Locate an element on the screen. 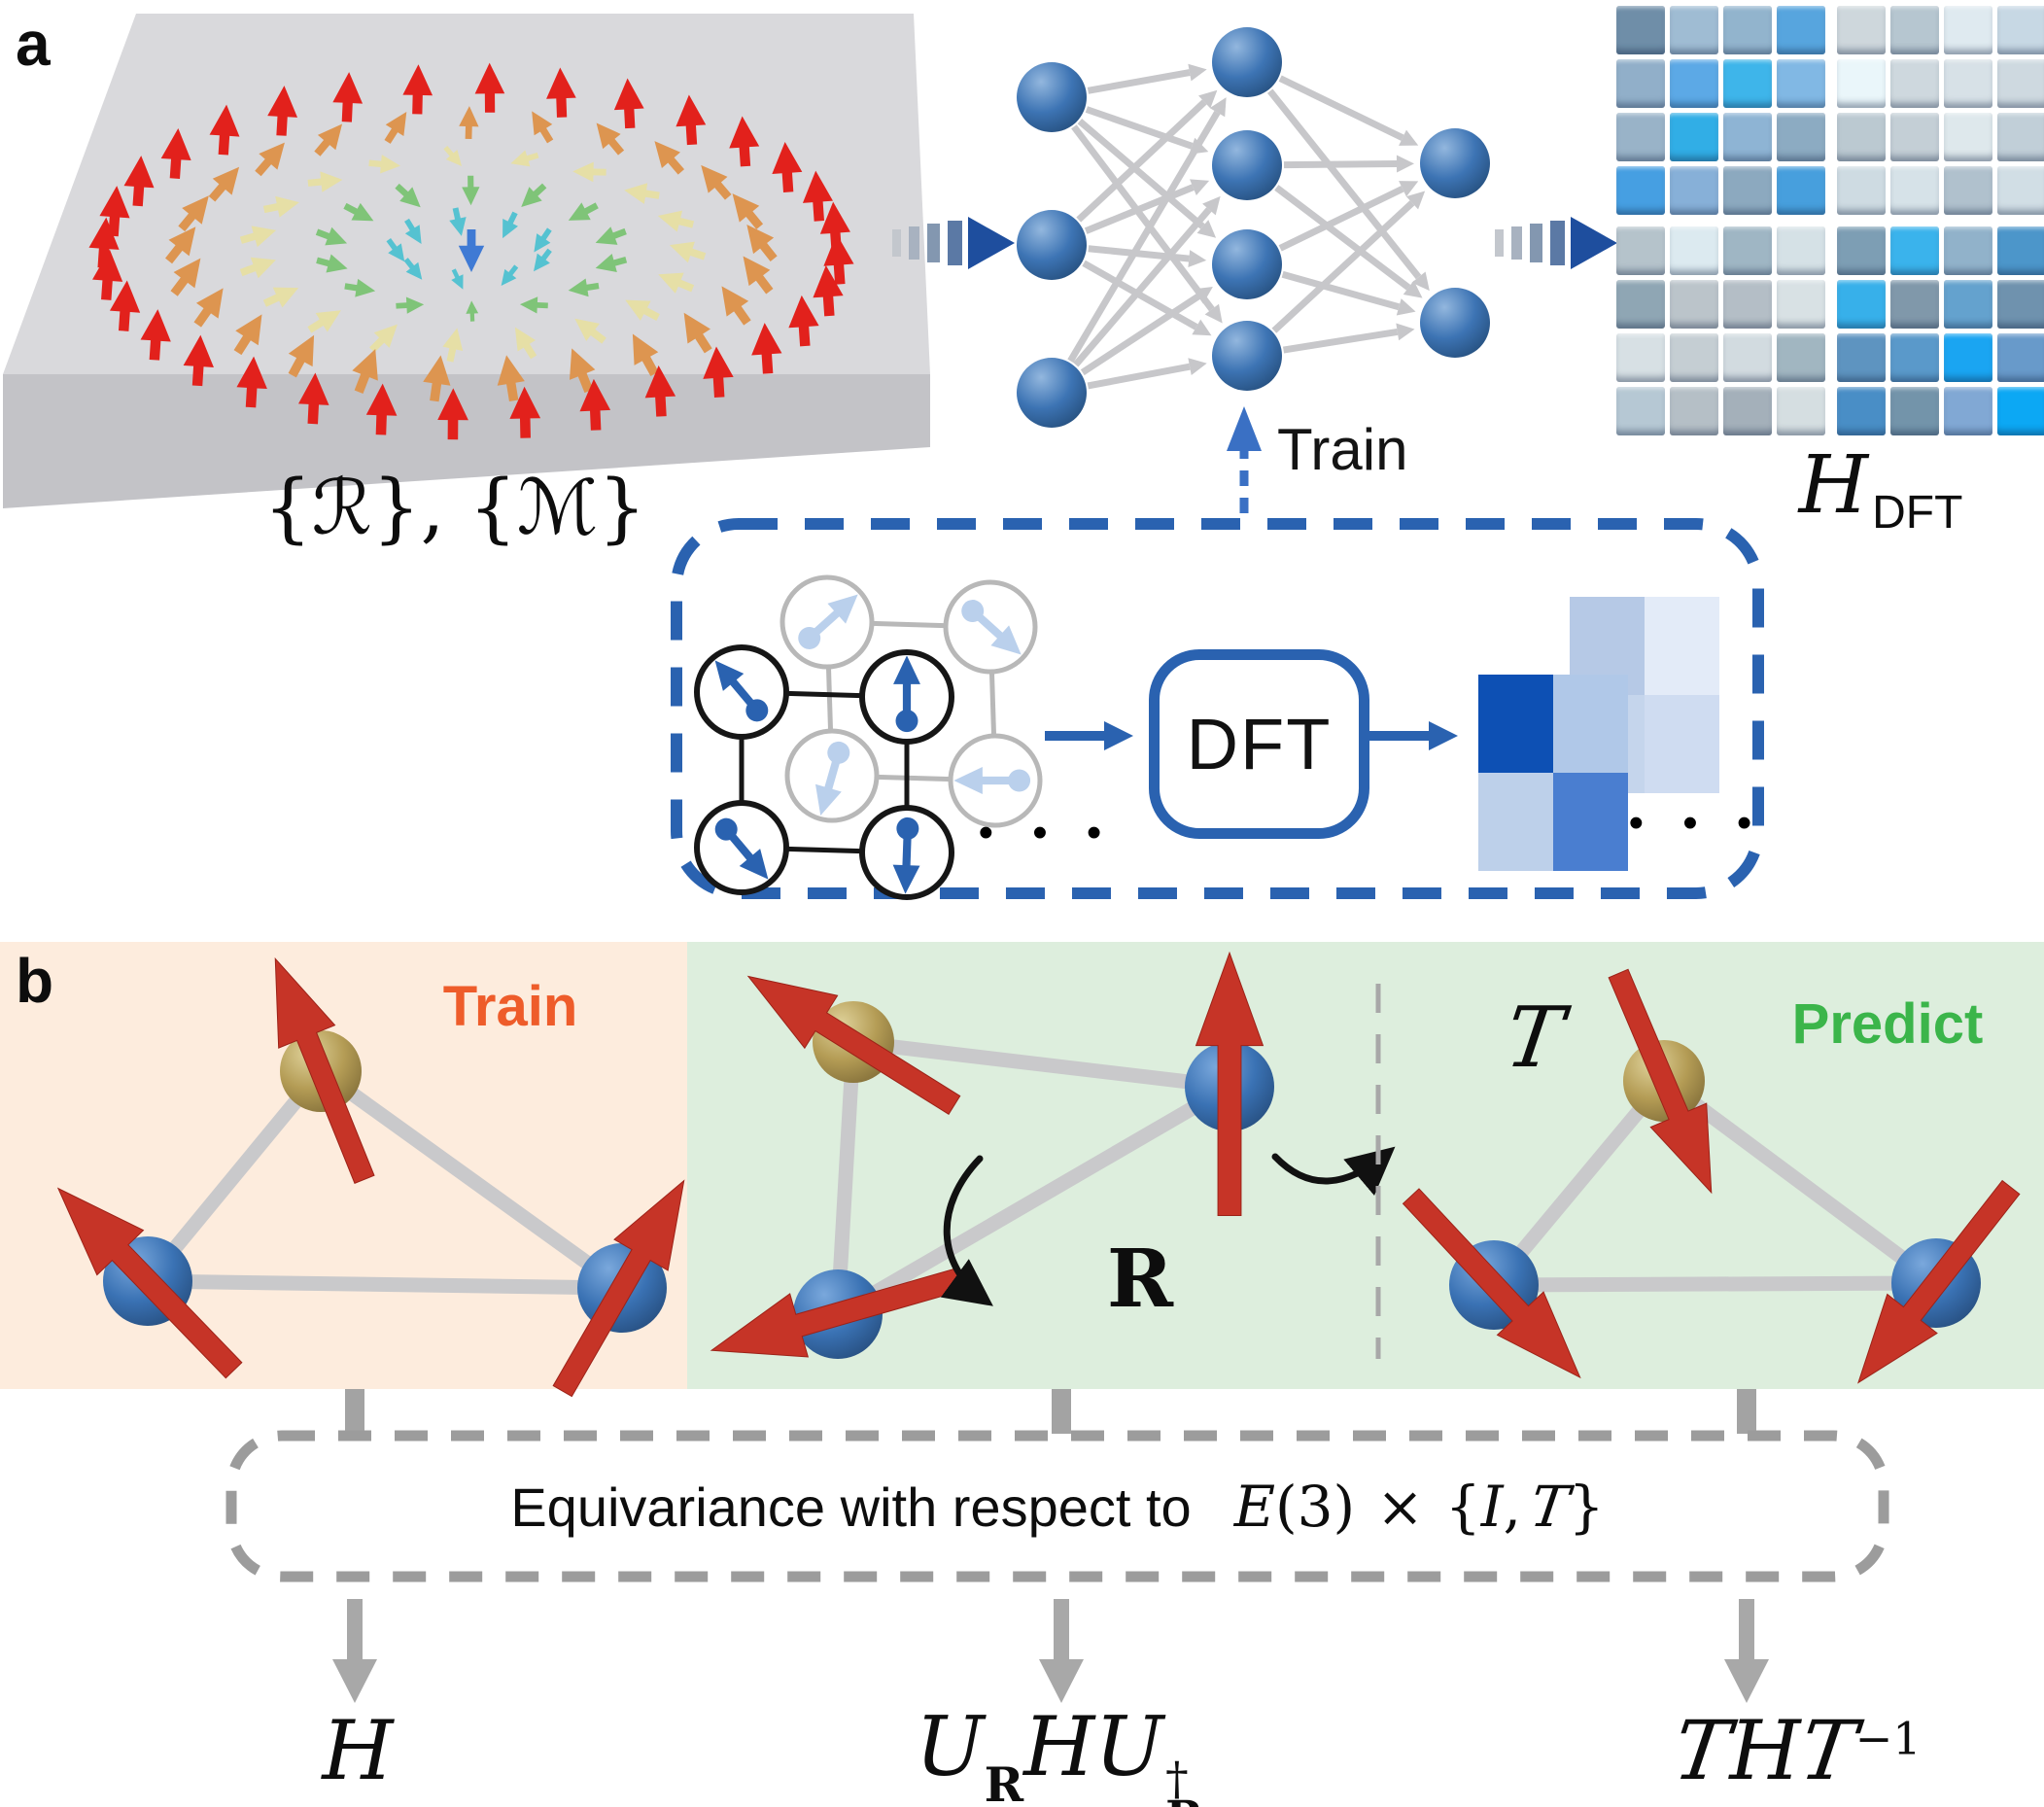 The width and height of the screenshot is (2044, 1807). panel-a-label: a is located at coordinates (34, 44).